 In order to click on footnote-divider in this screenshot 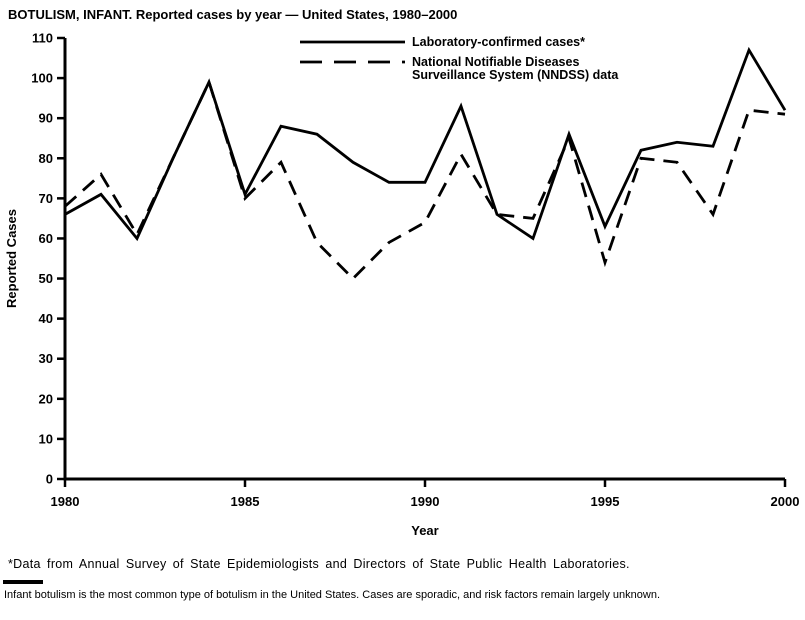, I will do `click(23, 582)`.